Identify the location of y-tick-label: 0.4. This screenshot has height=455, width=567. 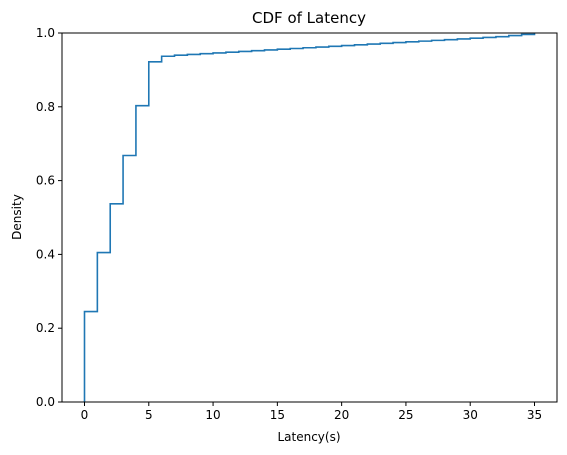
(45, 254).